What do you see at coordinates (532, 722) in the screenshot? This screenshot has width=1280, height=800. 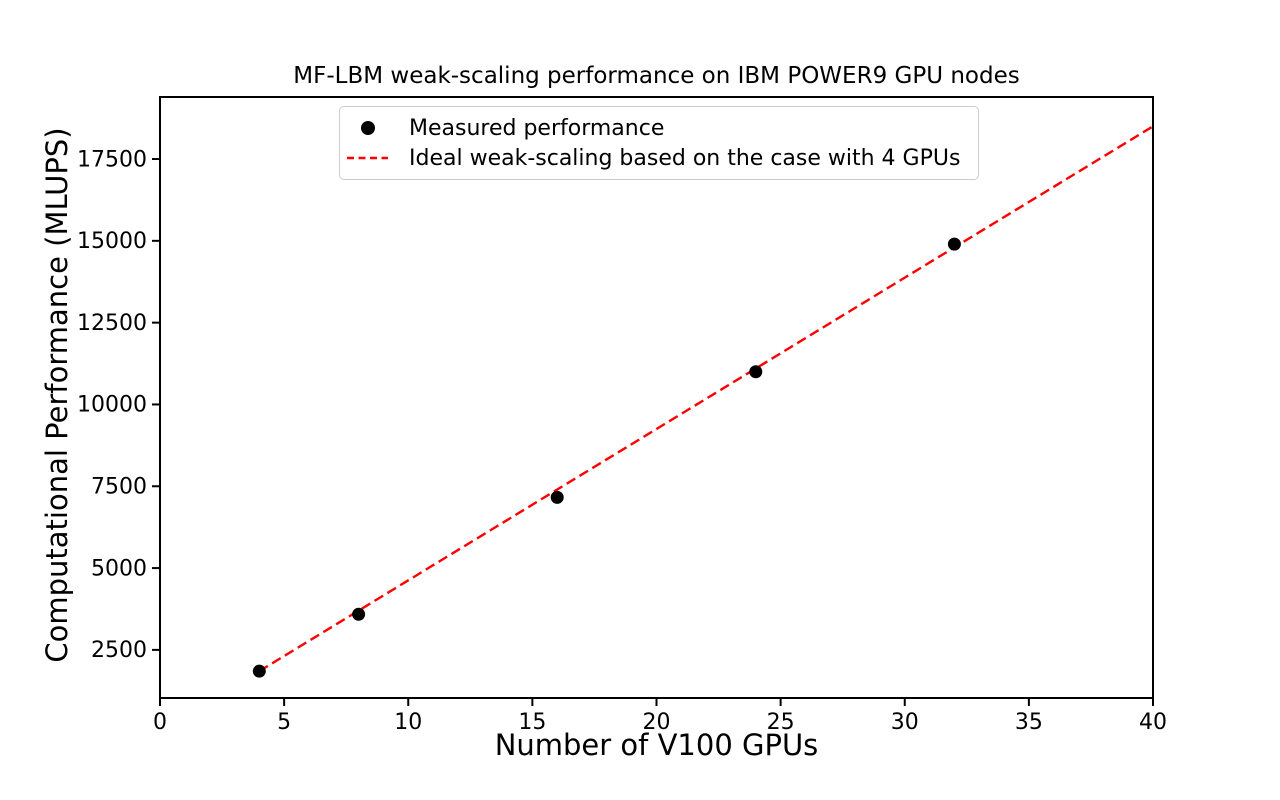 I see `x-tick-label: 15` at bounding box center [532, 722].